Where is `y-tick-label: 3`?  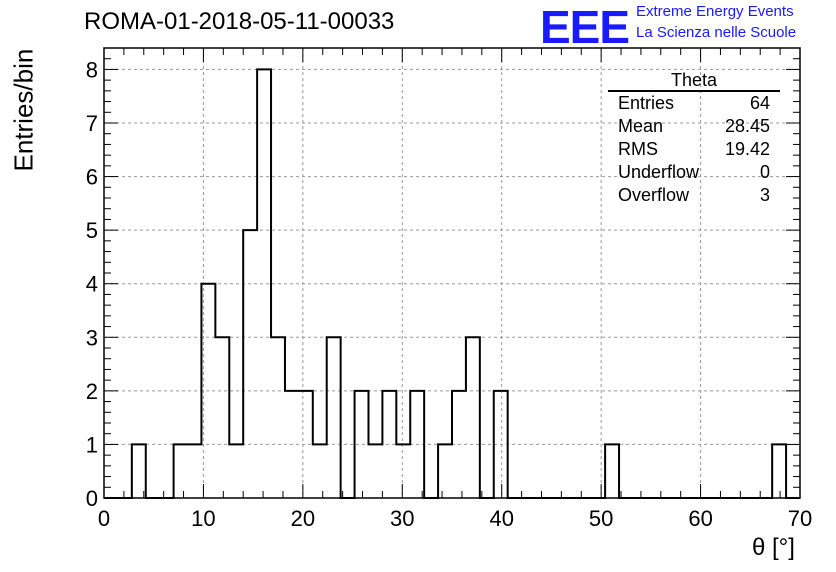
y-tick-label: 3 is located at coordinates (92, 337).